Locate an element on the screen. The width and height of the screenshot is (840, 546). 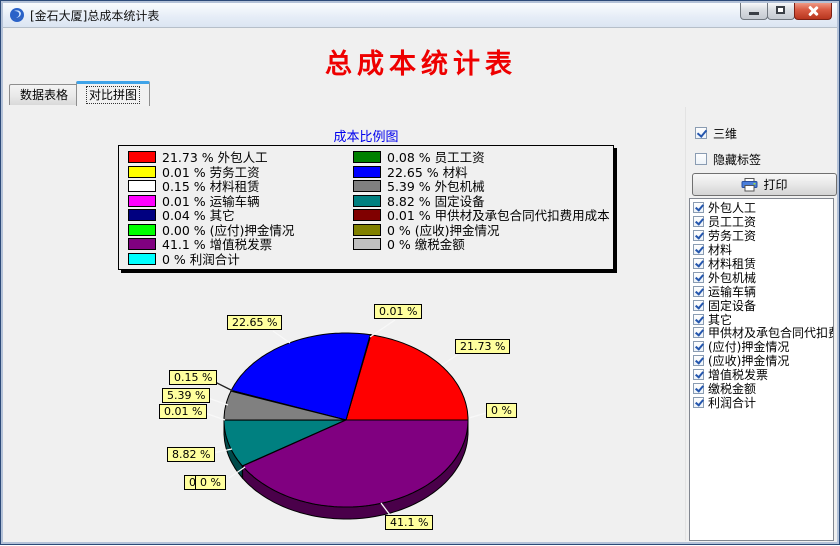
legend-item: 0.01 % 劳务工资 is located at coordinates (240, 173).